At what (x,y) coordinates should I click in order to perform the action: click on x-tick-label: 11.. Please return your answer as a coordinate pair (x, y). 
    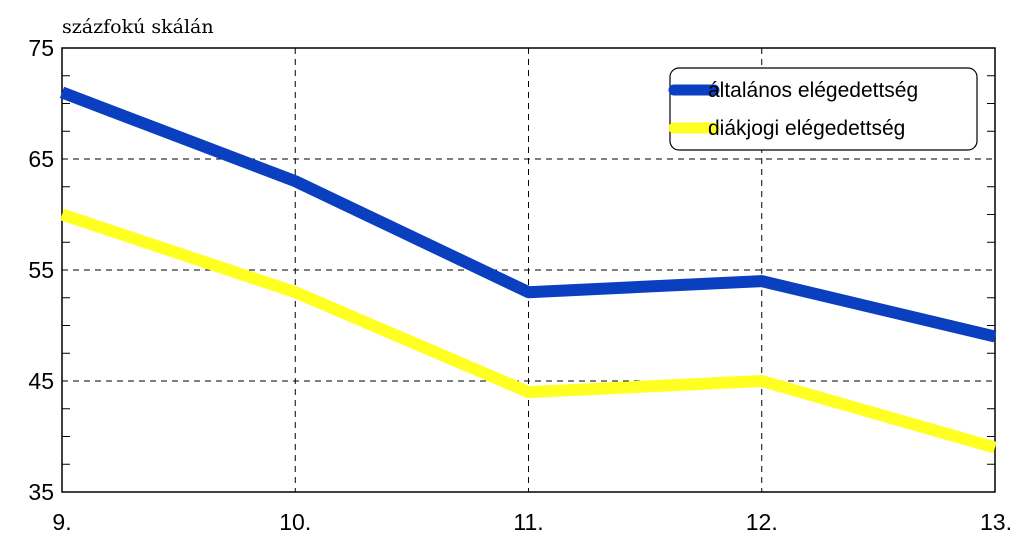
    Looking at the image, I should click on (528, 522).